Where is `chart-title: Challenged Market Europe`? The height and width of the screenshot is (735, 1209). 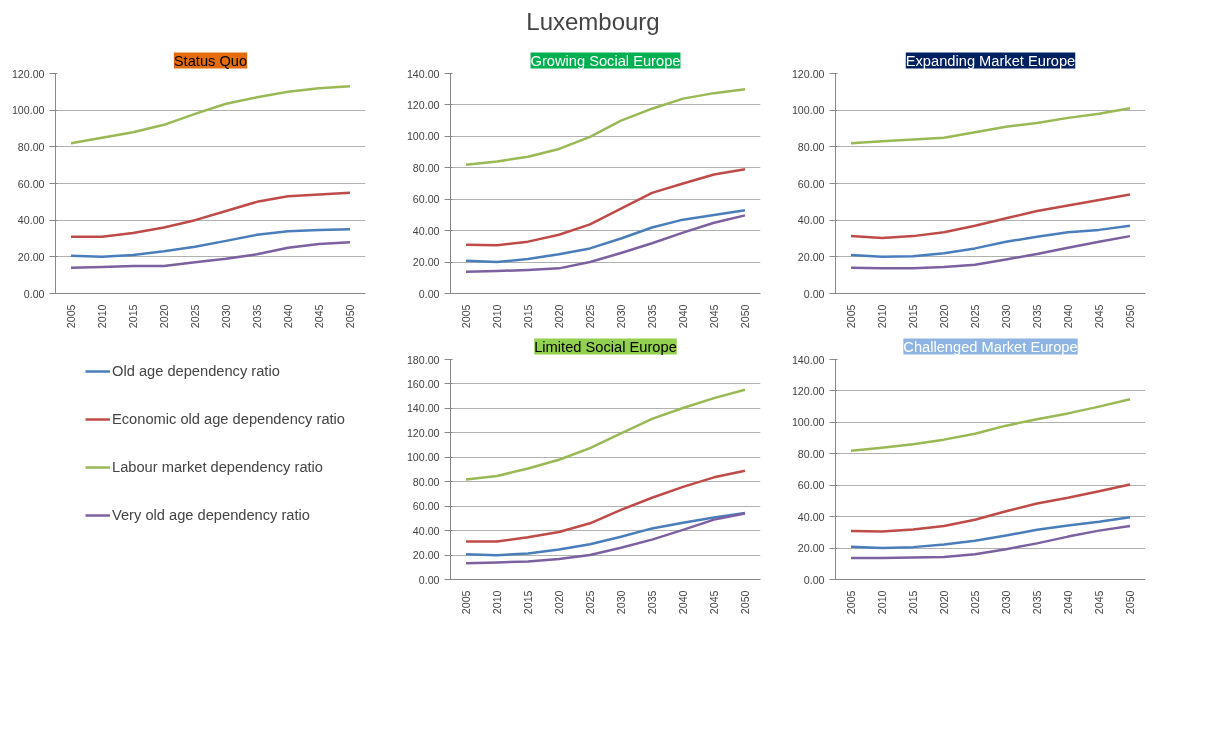
chart-title: Challenged Market Europe is located at coordinates (990, 346).